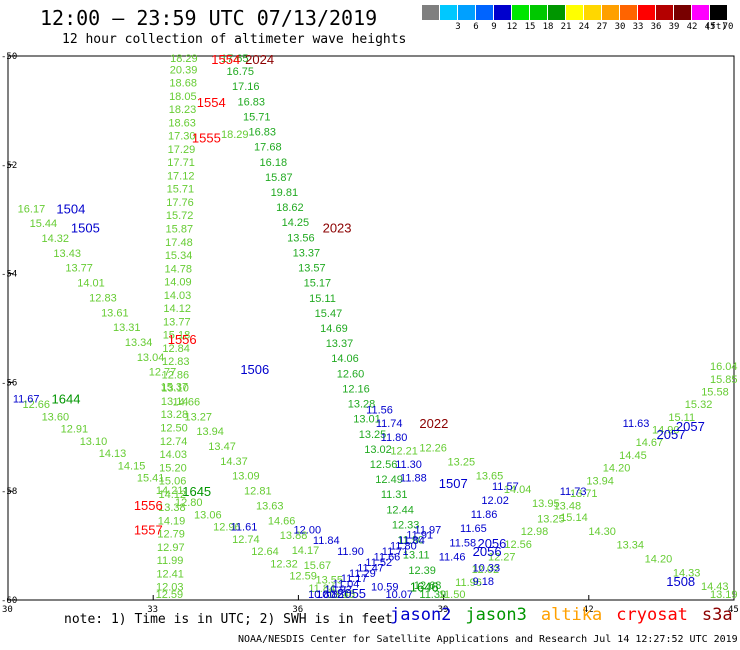 The image size is (740, 650). I want to click on swh-value: 11.66, so click(387, 557).